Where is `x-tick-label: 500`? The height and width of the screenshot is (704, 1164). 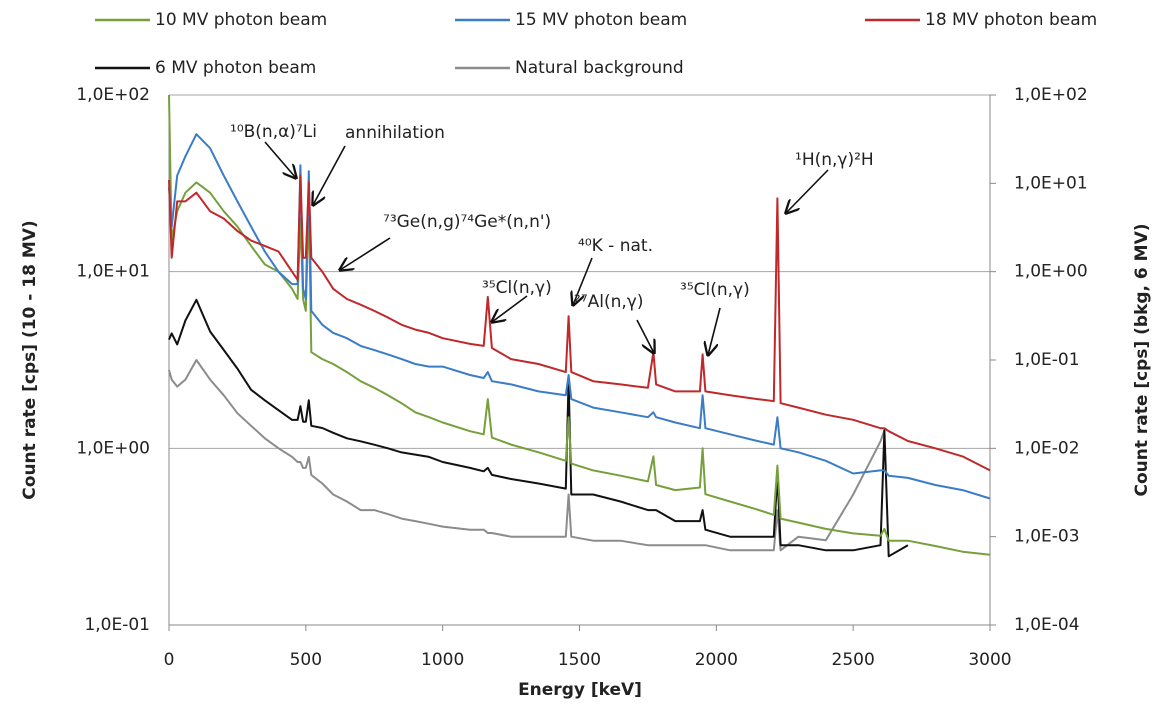
x-tick-label: 500 is located at coordinates (306, 660).